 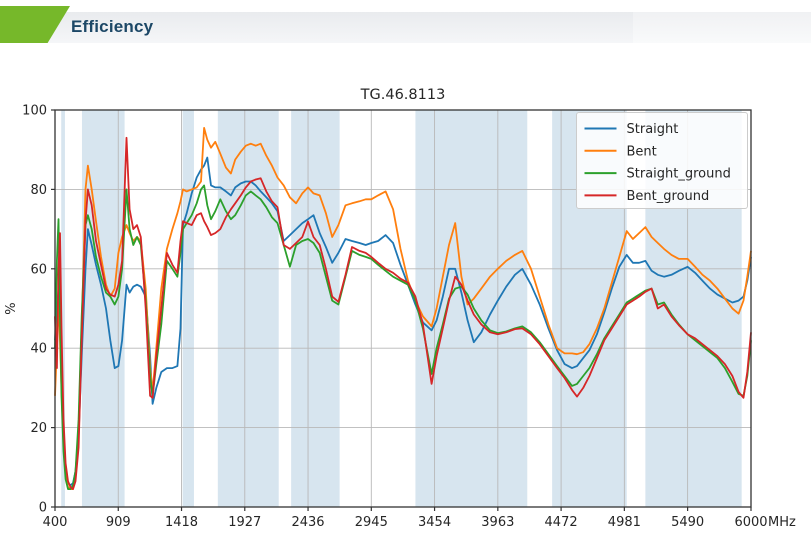 I want to click on y-tick-label: 20, so click(x=38, y=428).